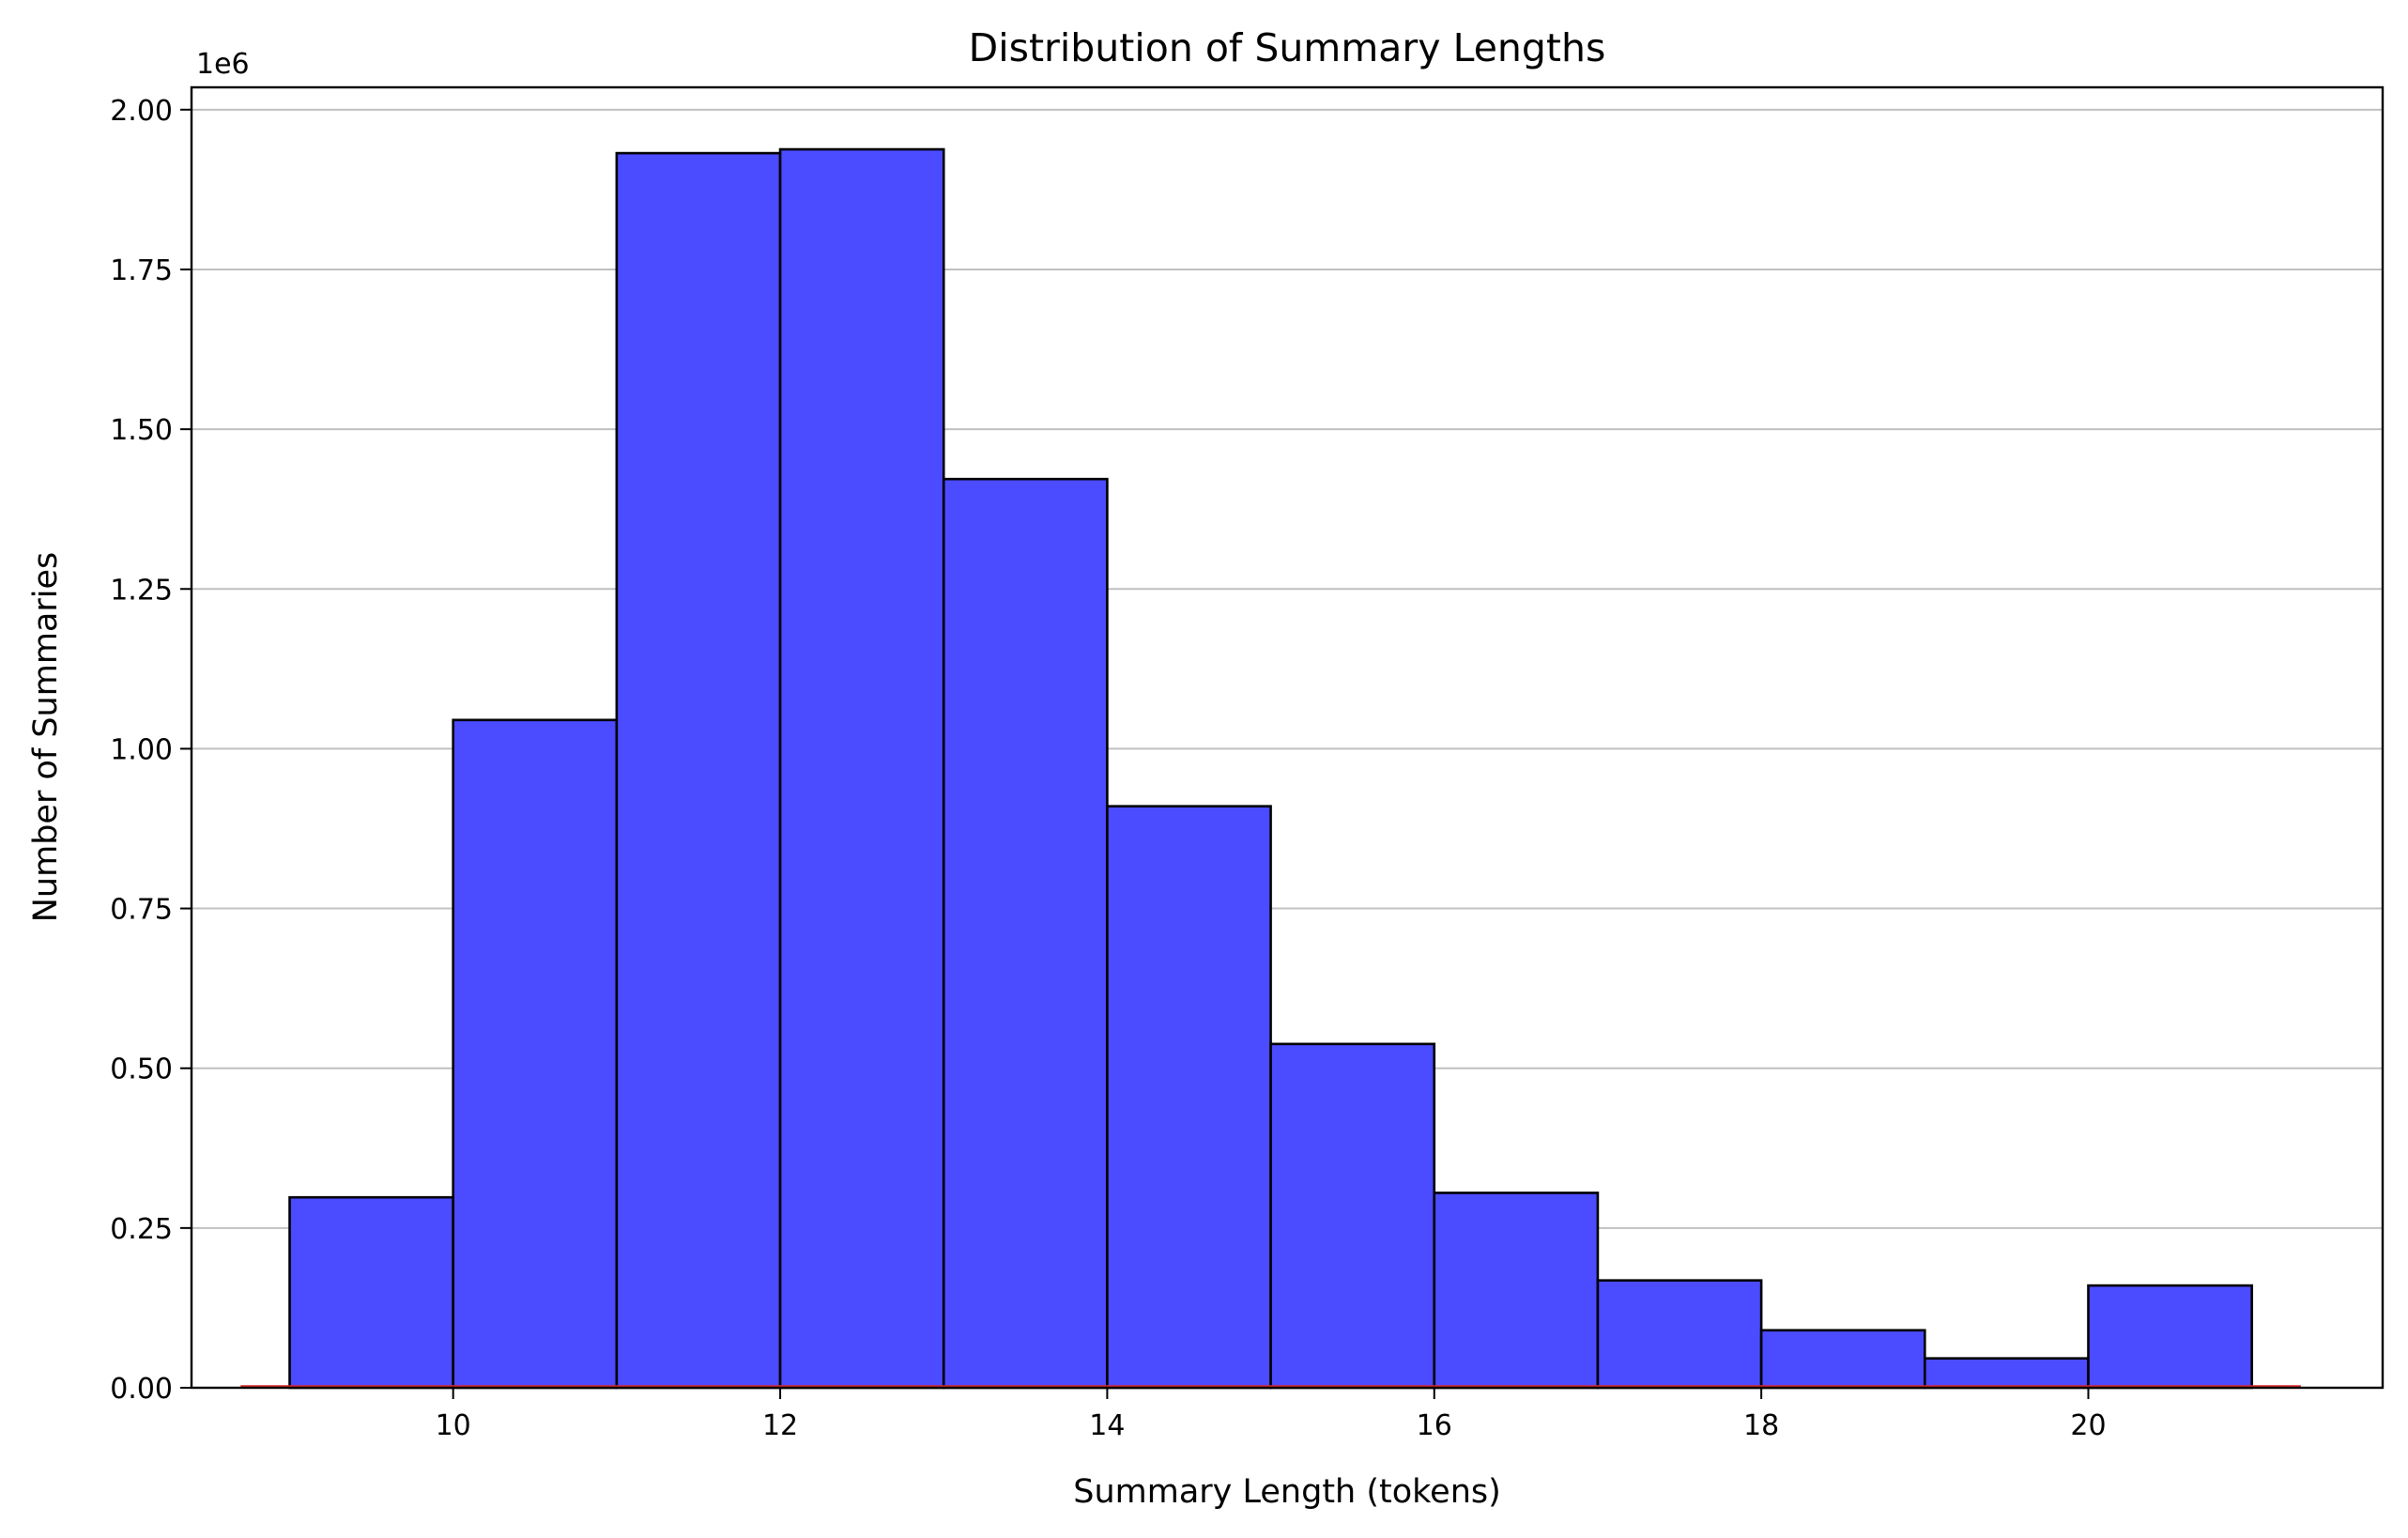 The height and width of the screenshot is (1538, 2408). Describe the element at coordinates (2088, 1425) in the screenshot. I see `x-tick-label-5: 20` at that location.